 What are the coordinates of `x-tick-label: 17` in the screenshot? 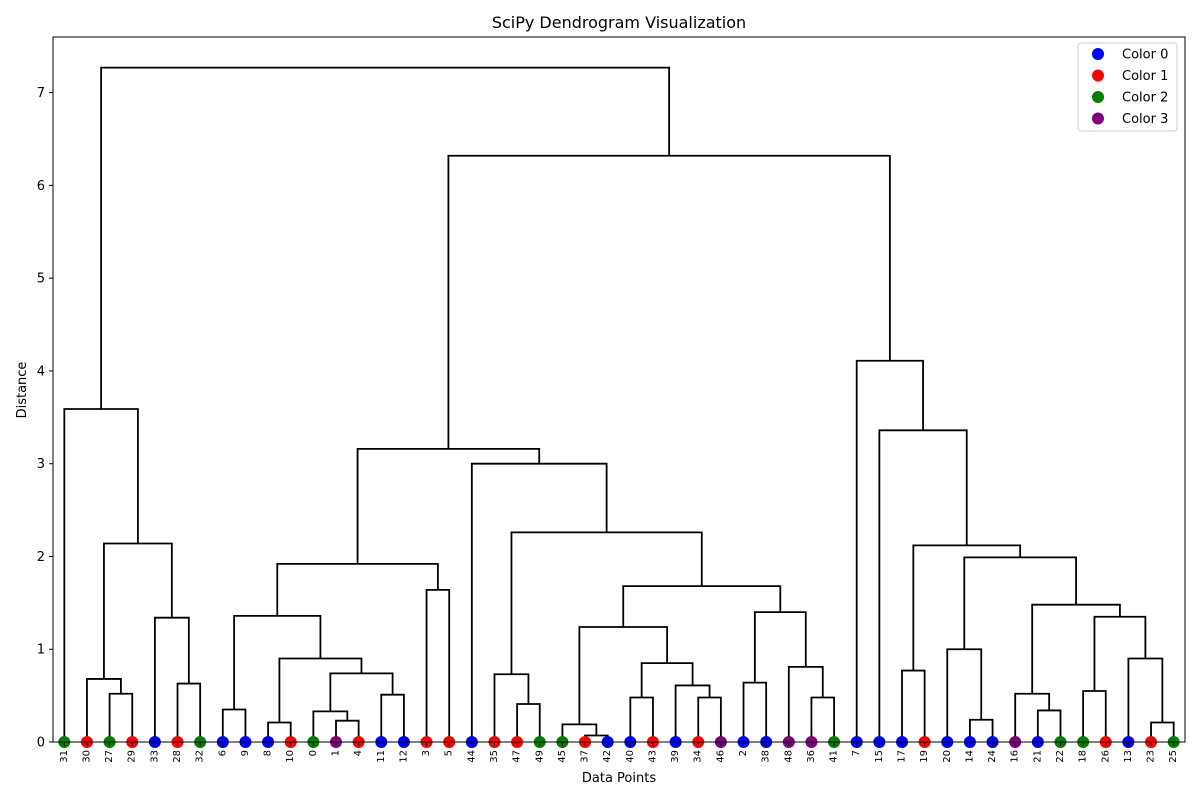 It's located at (902, 756).